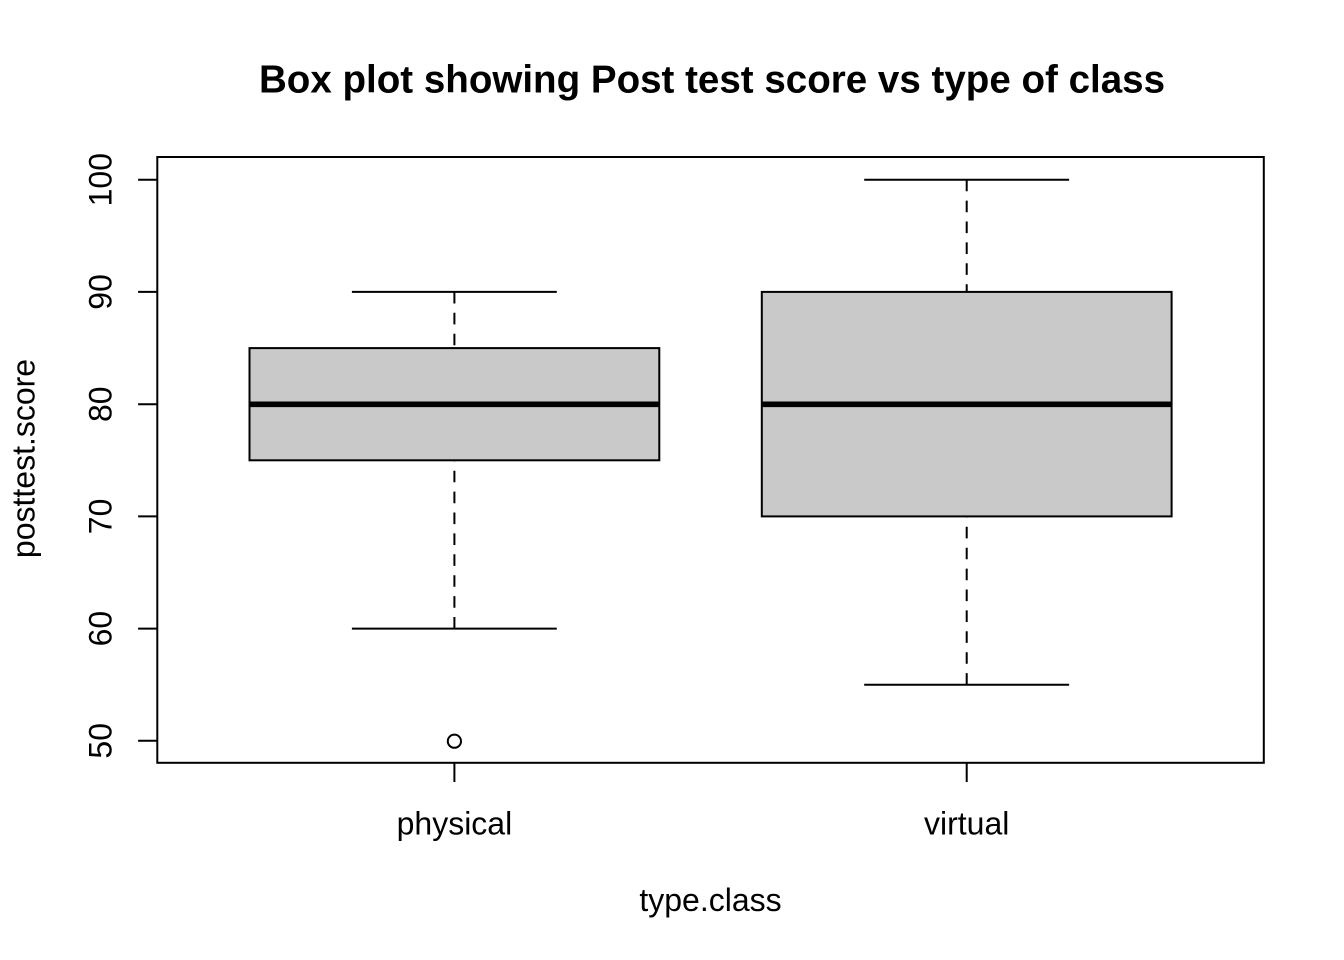 This screenshot has width=1344, height=960. I want to click on svg-text: 100, so click(101, 179).